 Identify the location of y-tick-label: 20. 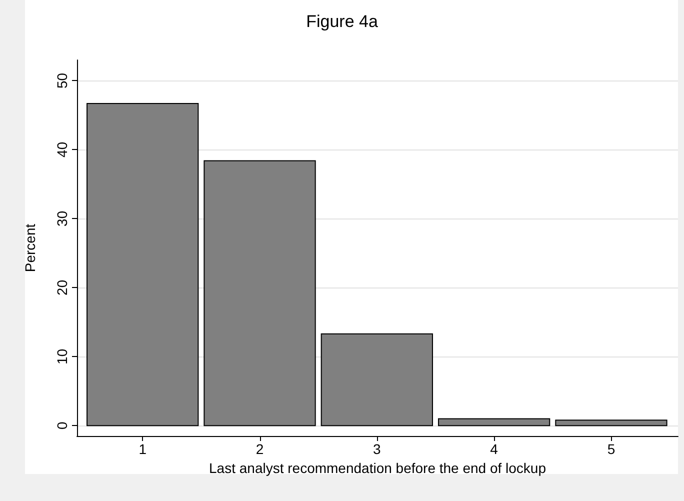
(62, 288).